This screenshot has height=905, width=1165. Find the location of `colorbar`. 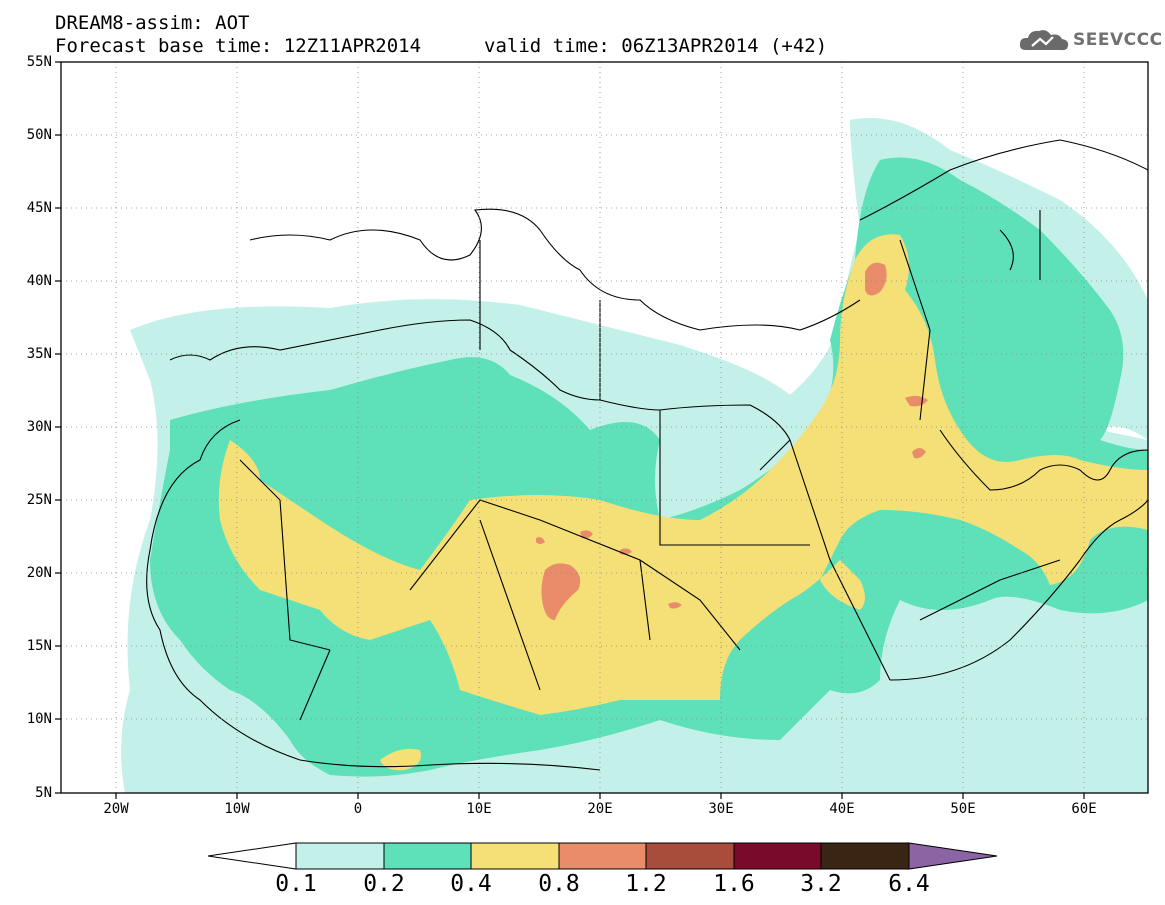

colorbar is located at coordinates (602, 856).